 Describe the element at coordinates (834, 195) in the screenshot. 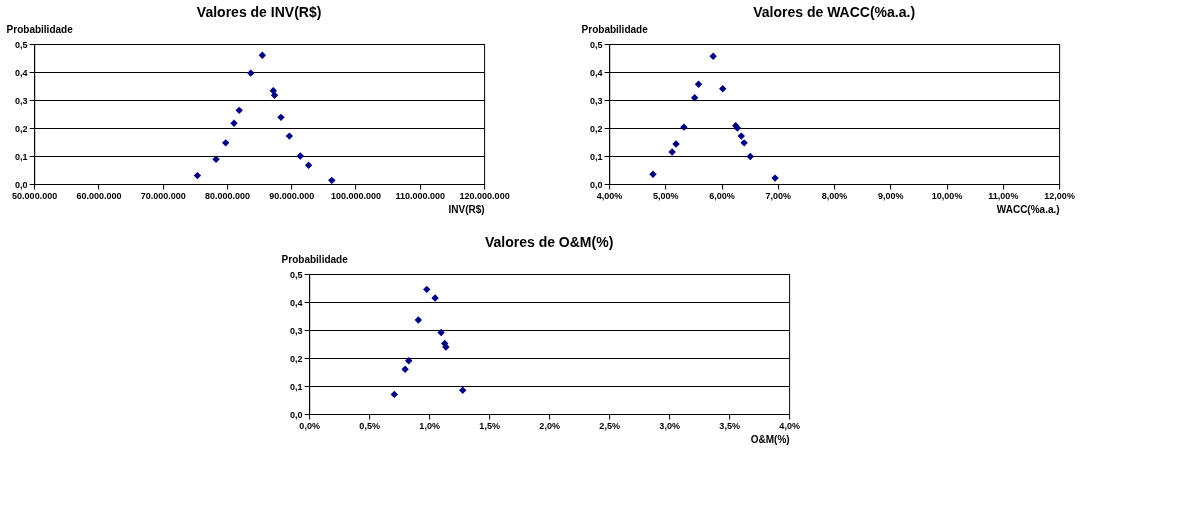

I see `x-tick-label: 8,00%` at that location.